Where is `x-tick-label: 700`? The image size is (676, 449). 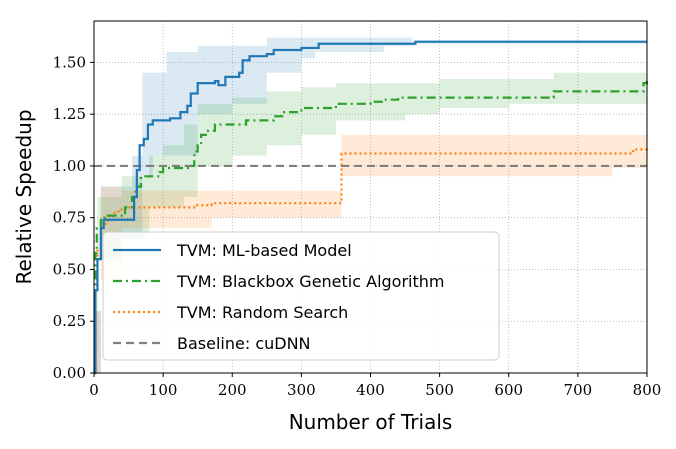 x-tick-label: 700 is located at coordinates (578, 390).